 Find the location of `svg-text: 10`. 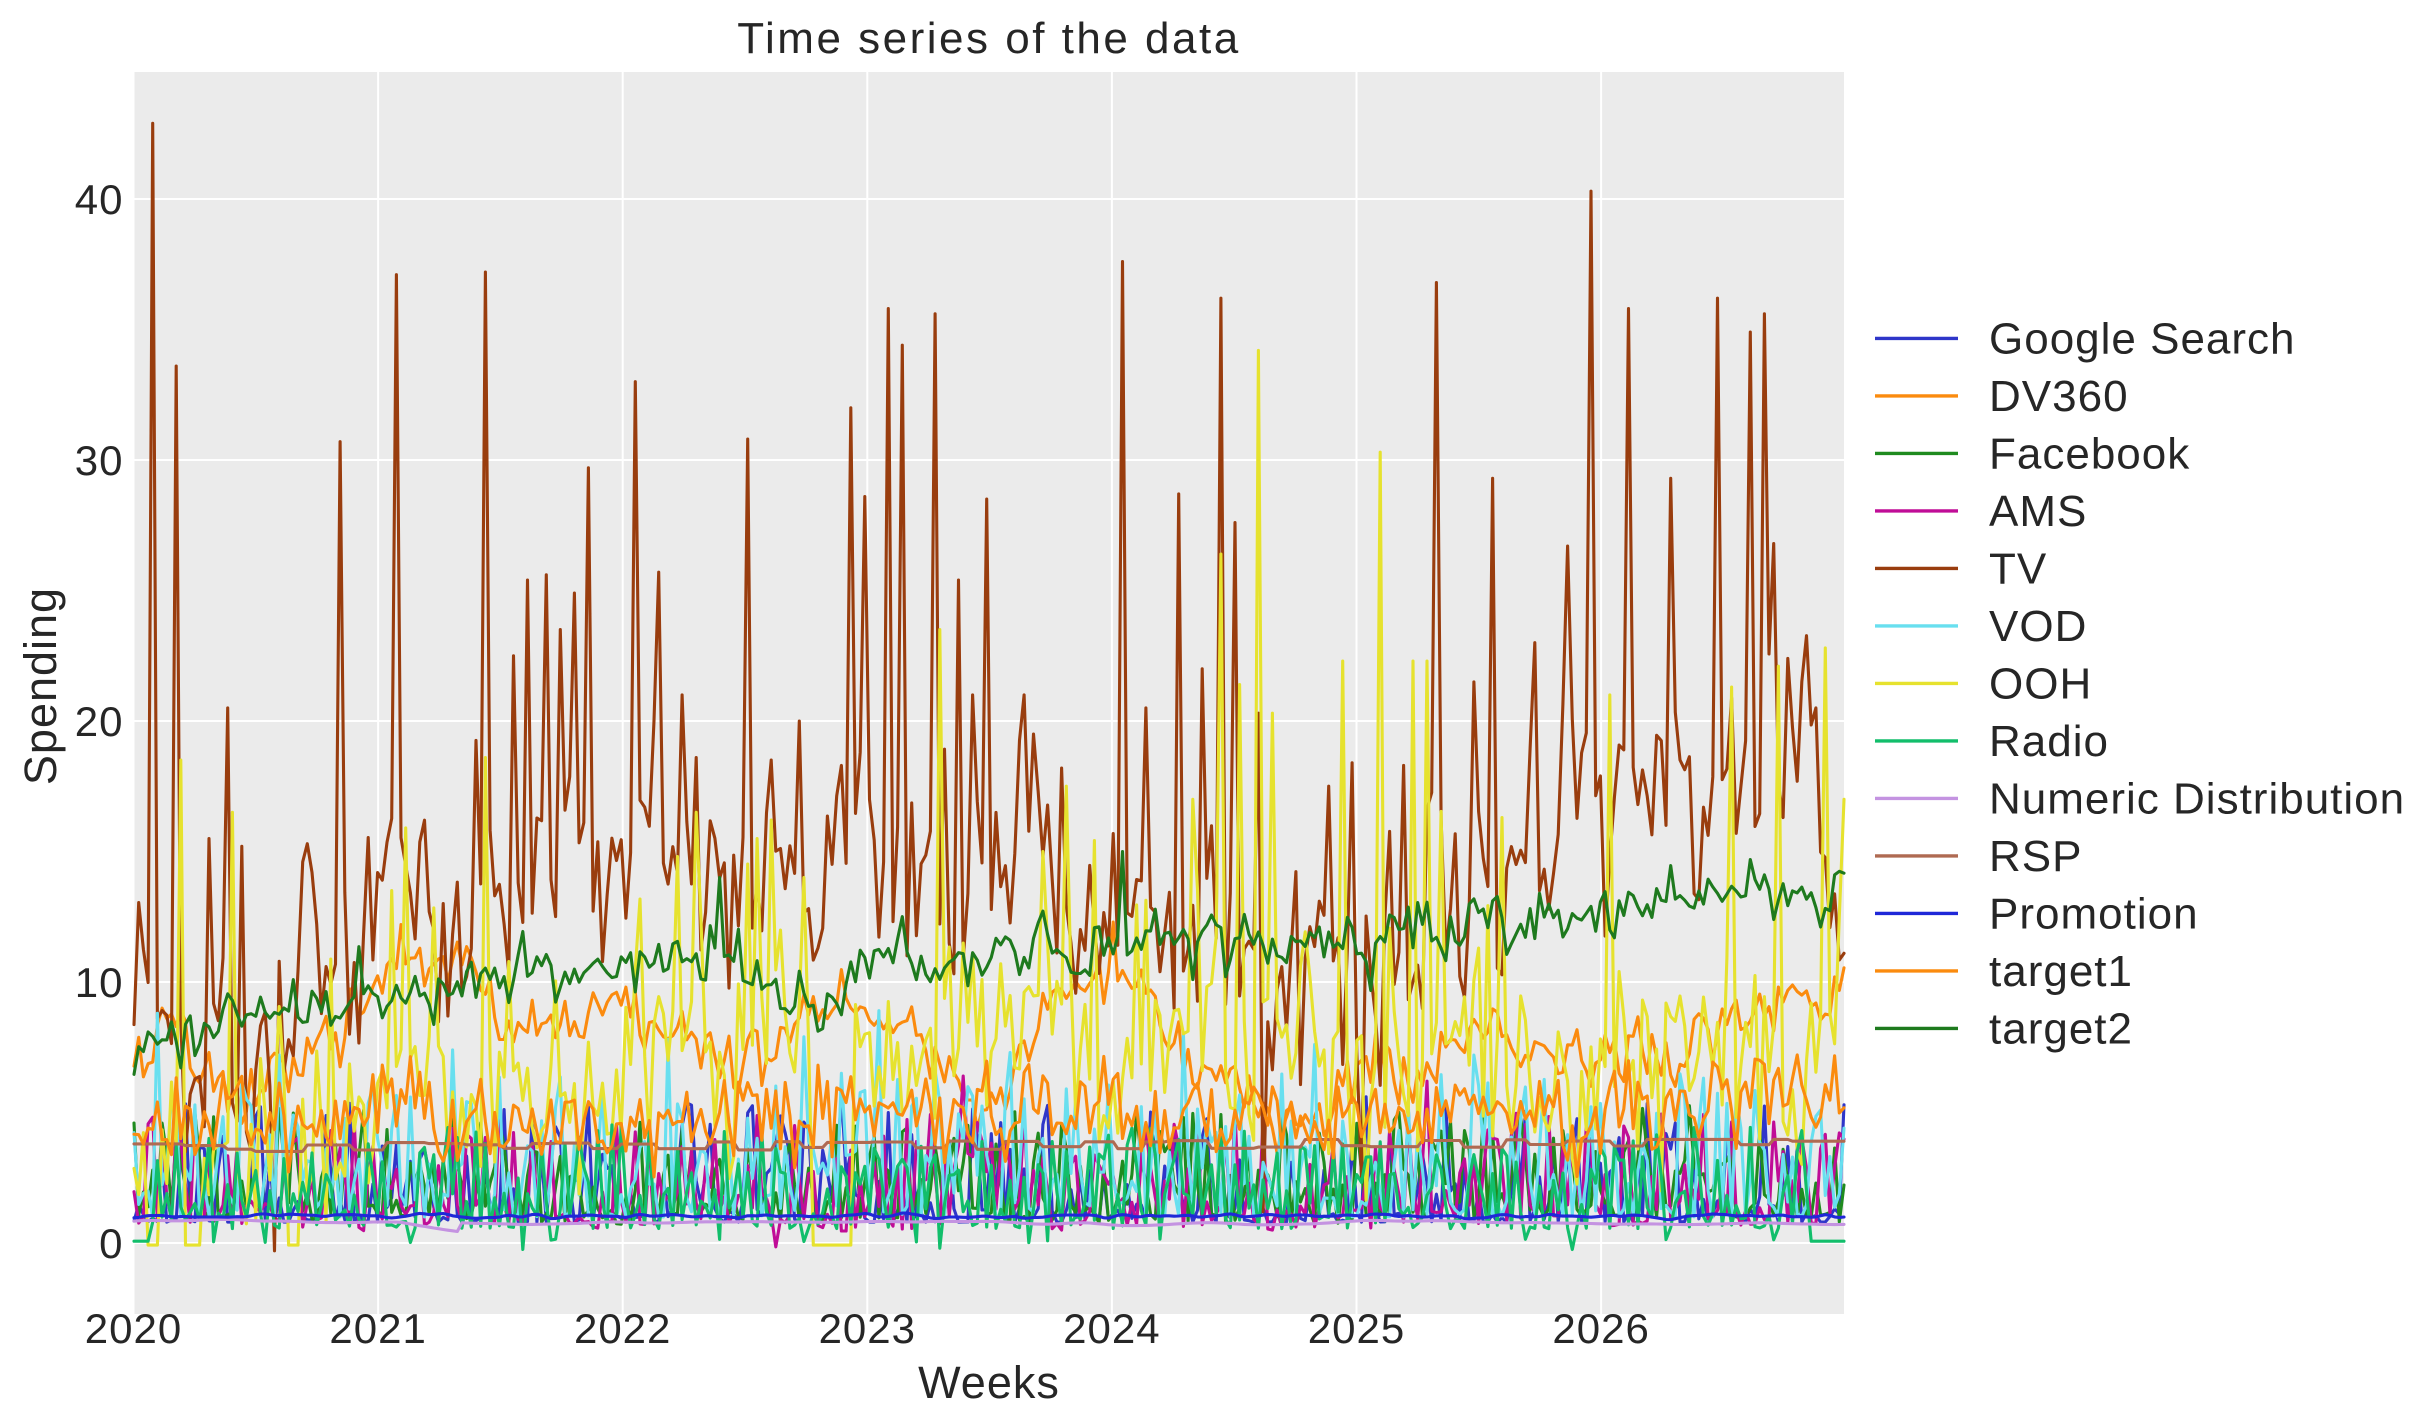

svg-text: 10 is located at coordinates (99, 982).